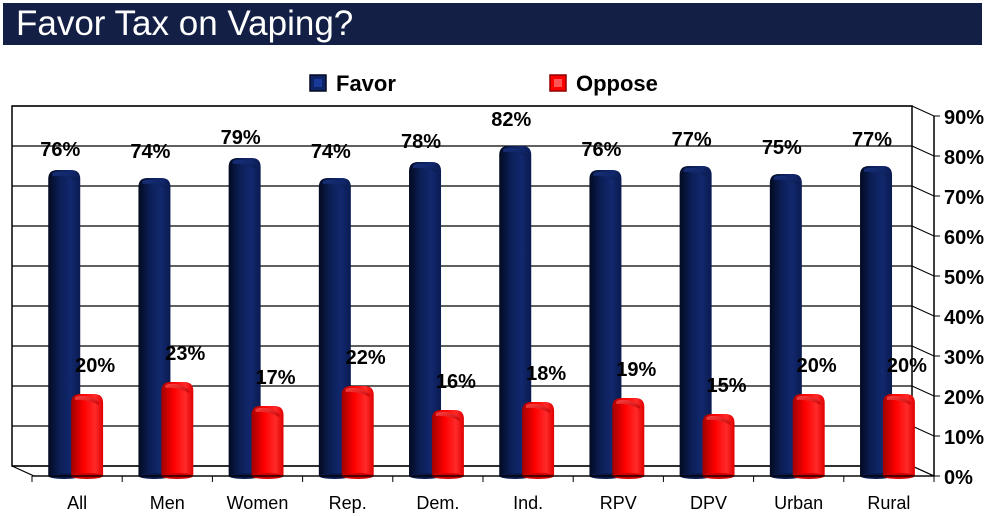 This screenshot has width=984, height=516. What do you see at coordinates (964, 398) in the screenshot?
I see `y-tick-label: 20%` at bounding box center [964, 398].